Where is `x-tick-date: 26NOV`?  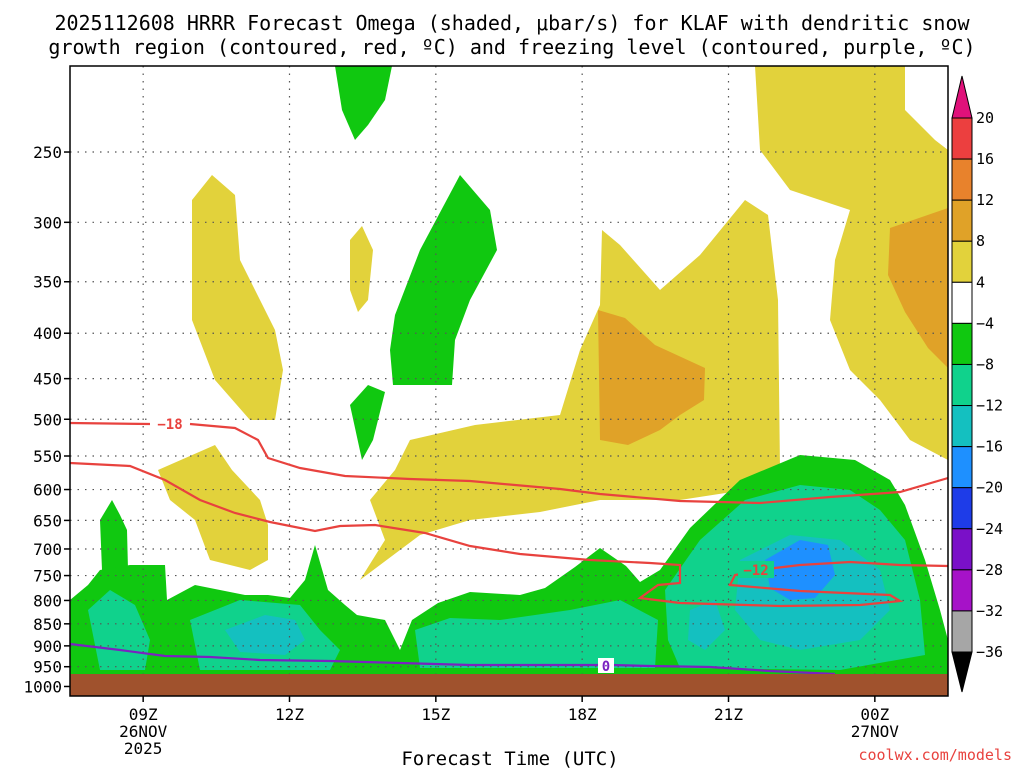 x-tick-date: 26NOV is located at coordinates (143, 731).